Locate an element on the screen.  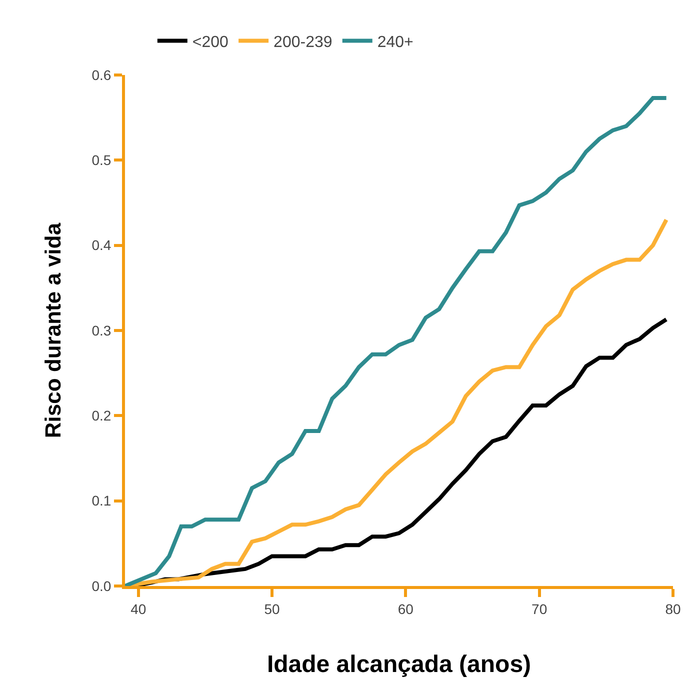
legend-label: 240+ is located at coordinates (395, 43).